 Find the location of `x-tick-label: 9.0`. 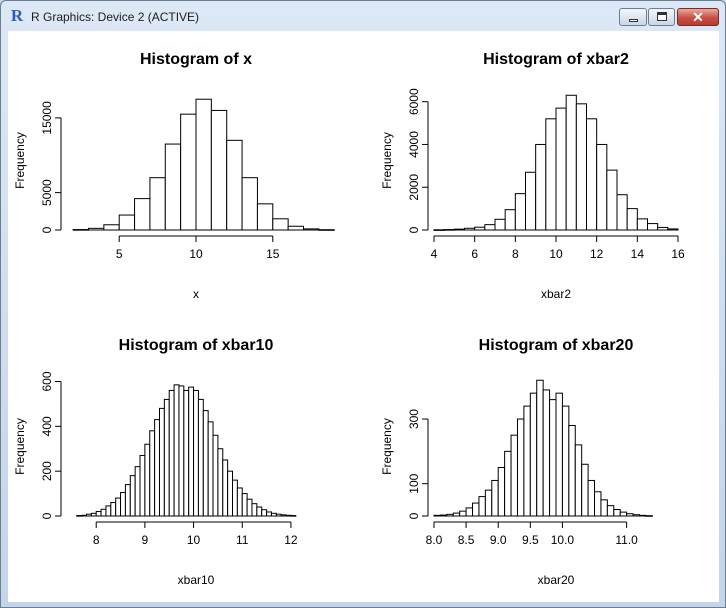

x-tick-label: 9.0 is located at coordinates (498, 540).